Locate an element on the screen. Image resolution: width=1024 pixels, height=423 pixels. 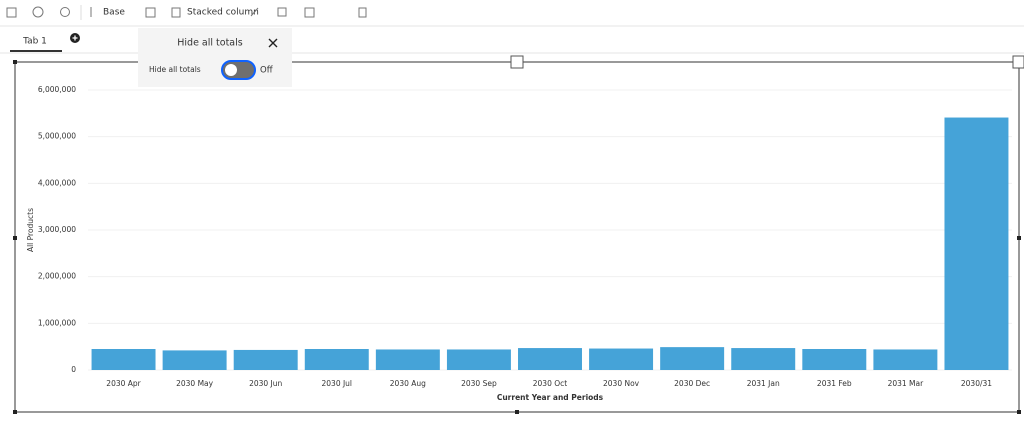
y-tick-label: 5,000,000 is located at coordinates (57, 136).